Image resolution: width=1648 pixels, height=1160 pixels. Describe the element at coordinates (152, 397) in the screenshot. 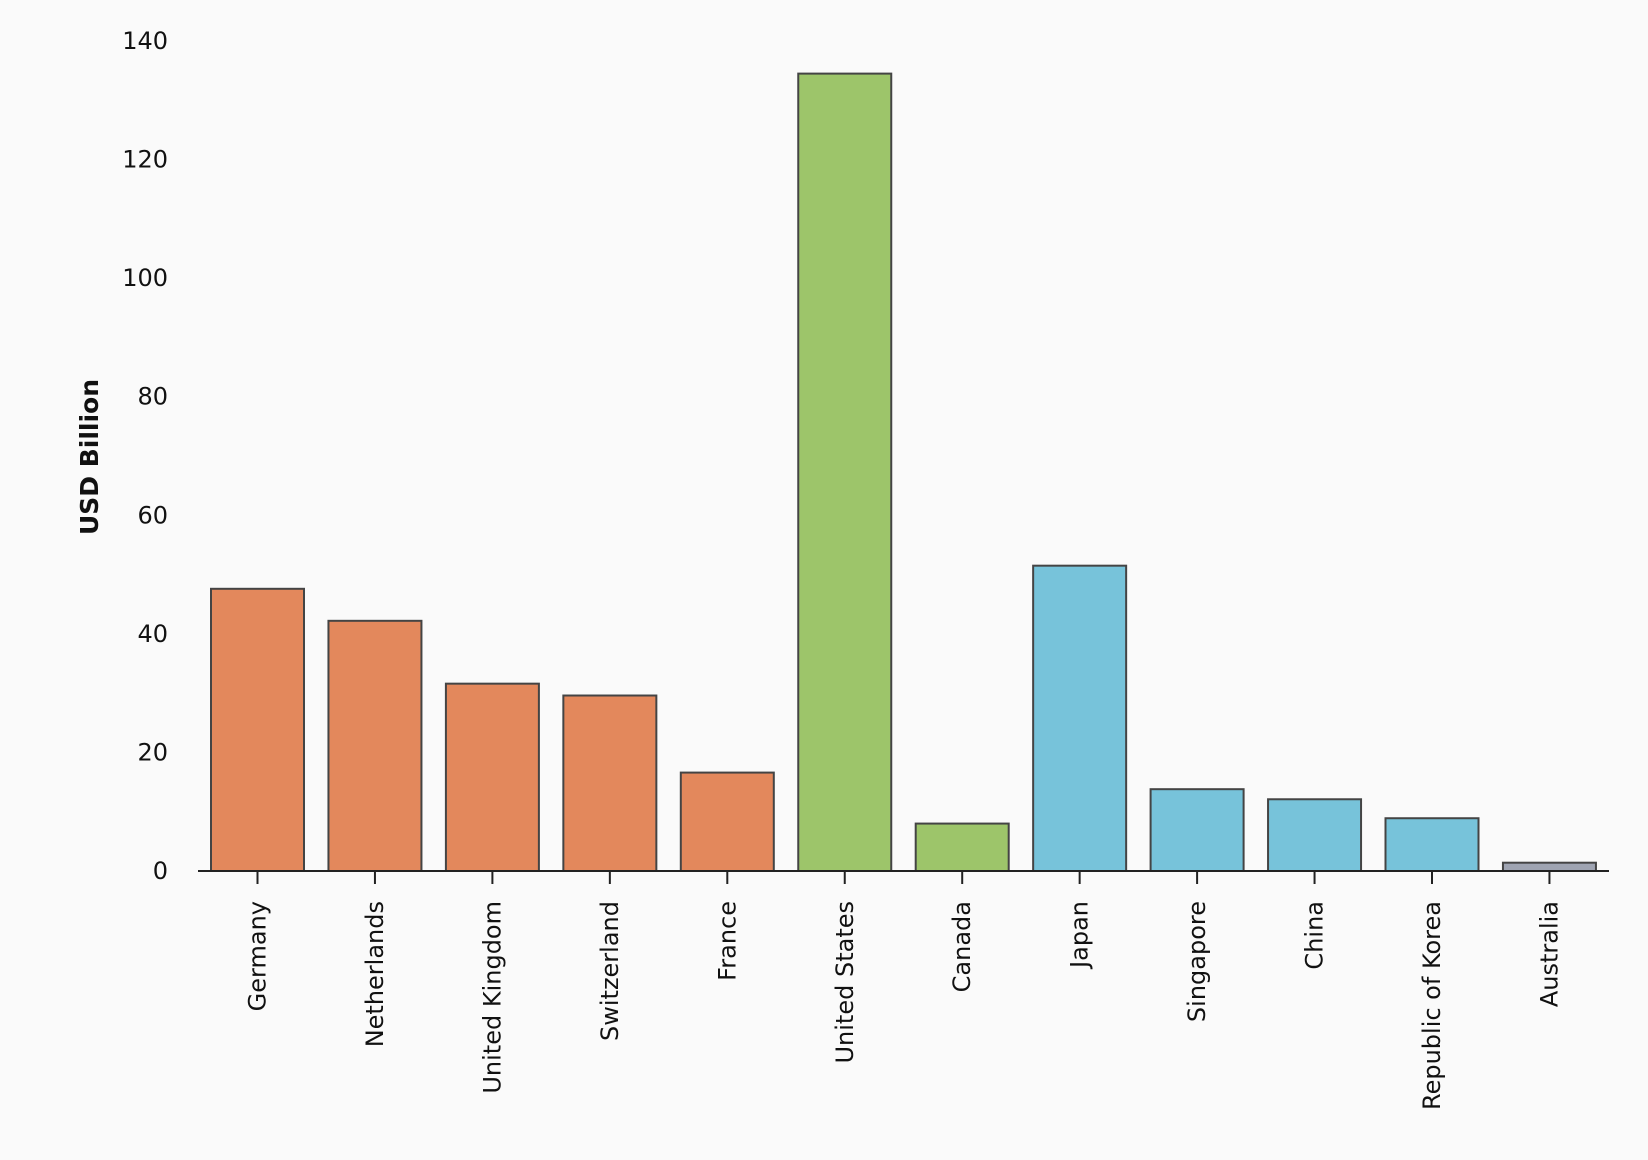

I see `y-tick-label: 80` at that location.